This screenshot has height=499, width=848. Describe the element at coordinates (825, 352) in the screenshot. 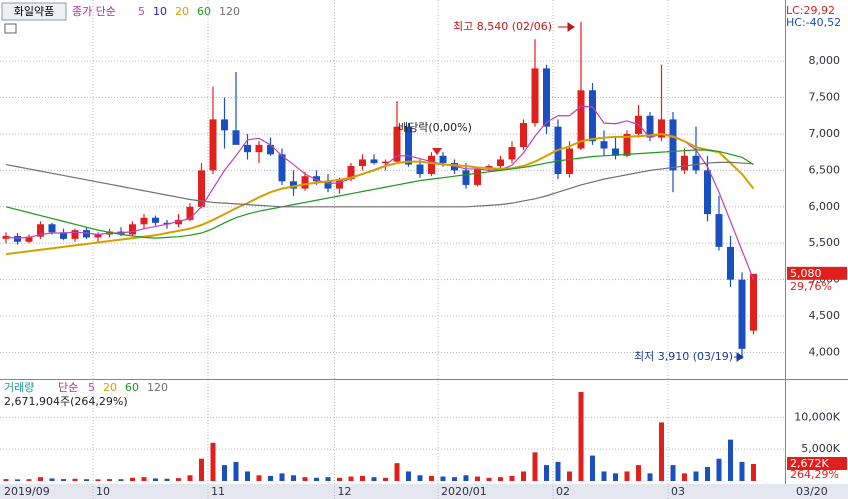

I see `y-tick-label: 4,000` at that location.